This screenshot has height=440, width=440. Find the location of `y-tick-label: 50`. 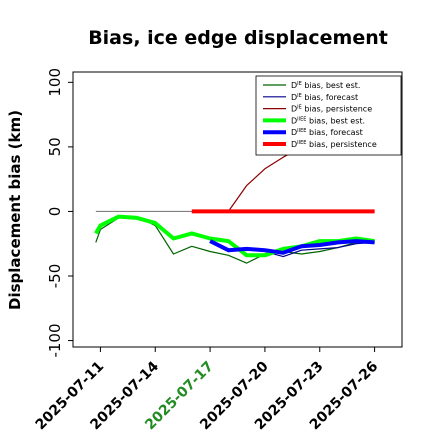

y-tick-label: 50 is located at coordinates (55, 146).